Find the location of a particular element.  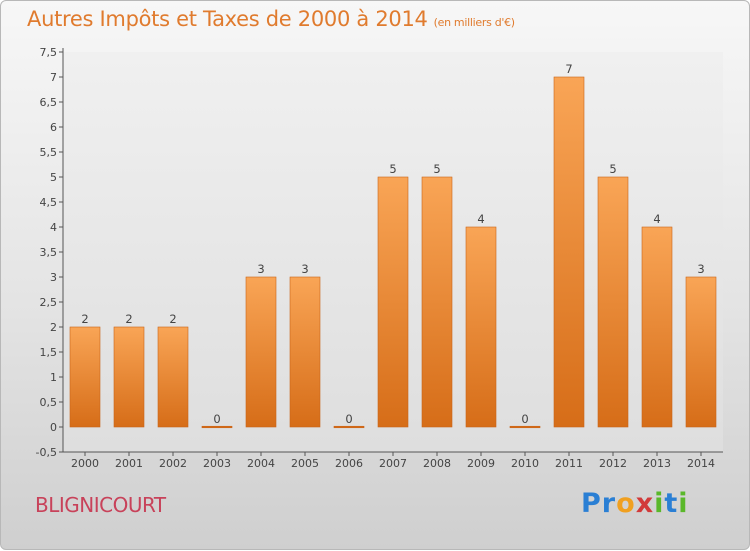

y-tick-label: 0,5 is located at coordinates (49, 402).